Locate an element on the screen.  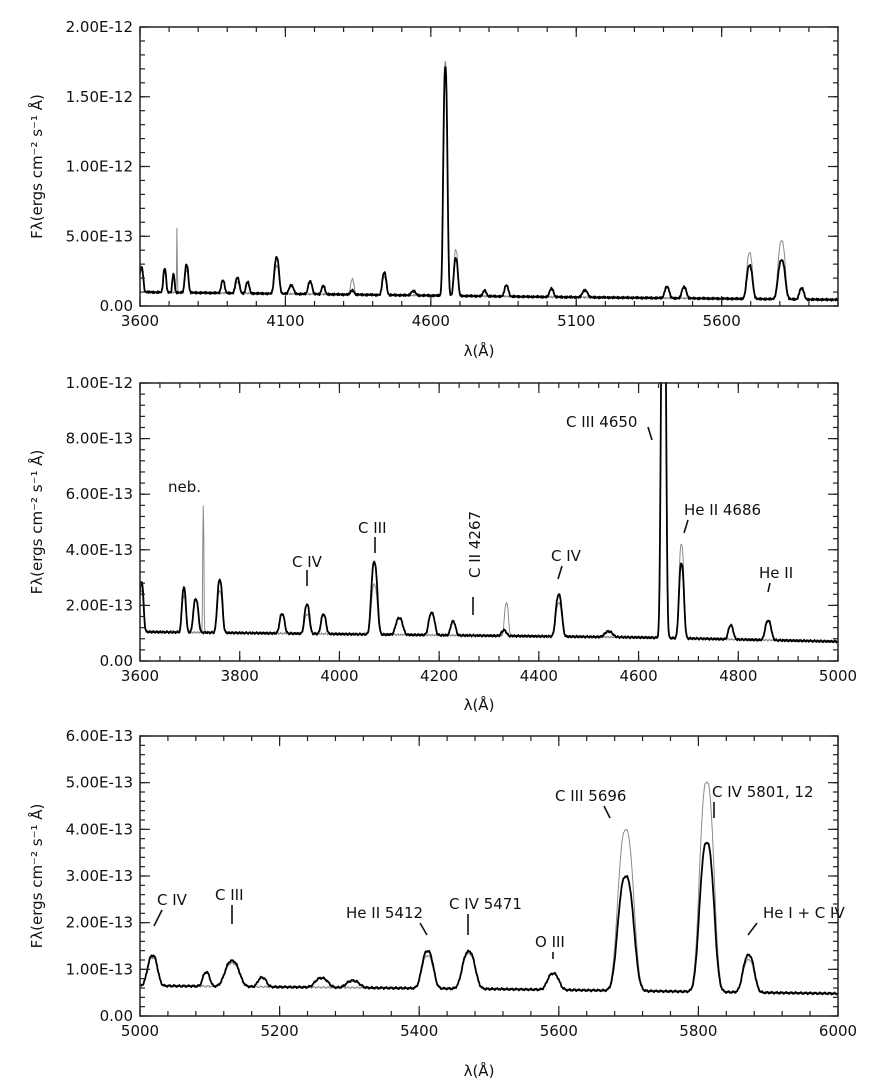
x-tick-label: 4800 is located at coordinates (738, 676).